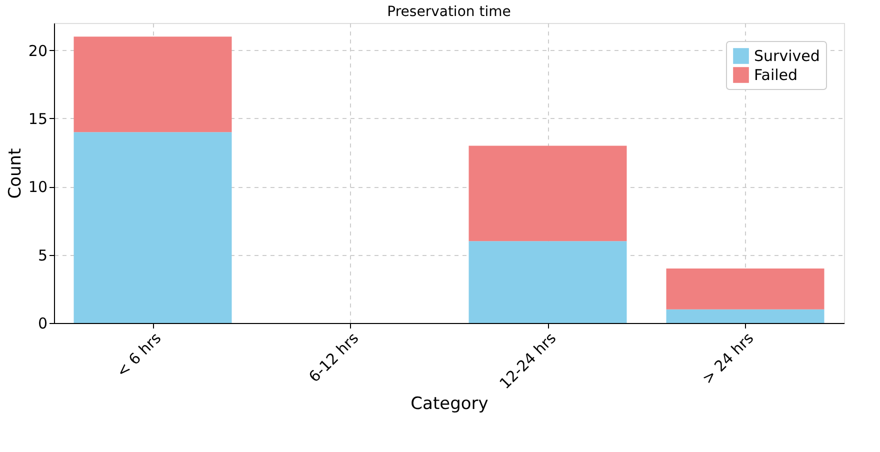 This screenshot has width=880, height=452. Describe the element at coordinates (138, 354) in the screenshot. I see `x-tick-label: < 6 hrs` at that location.